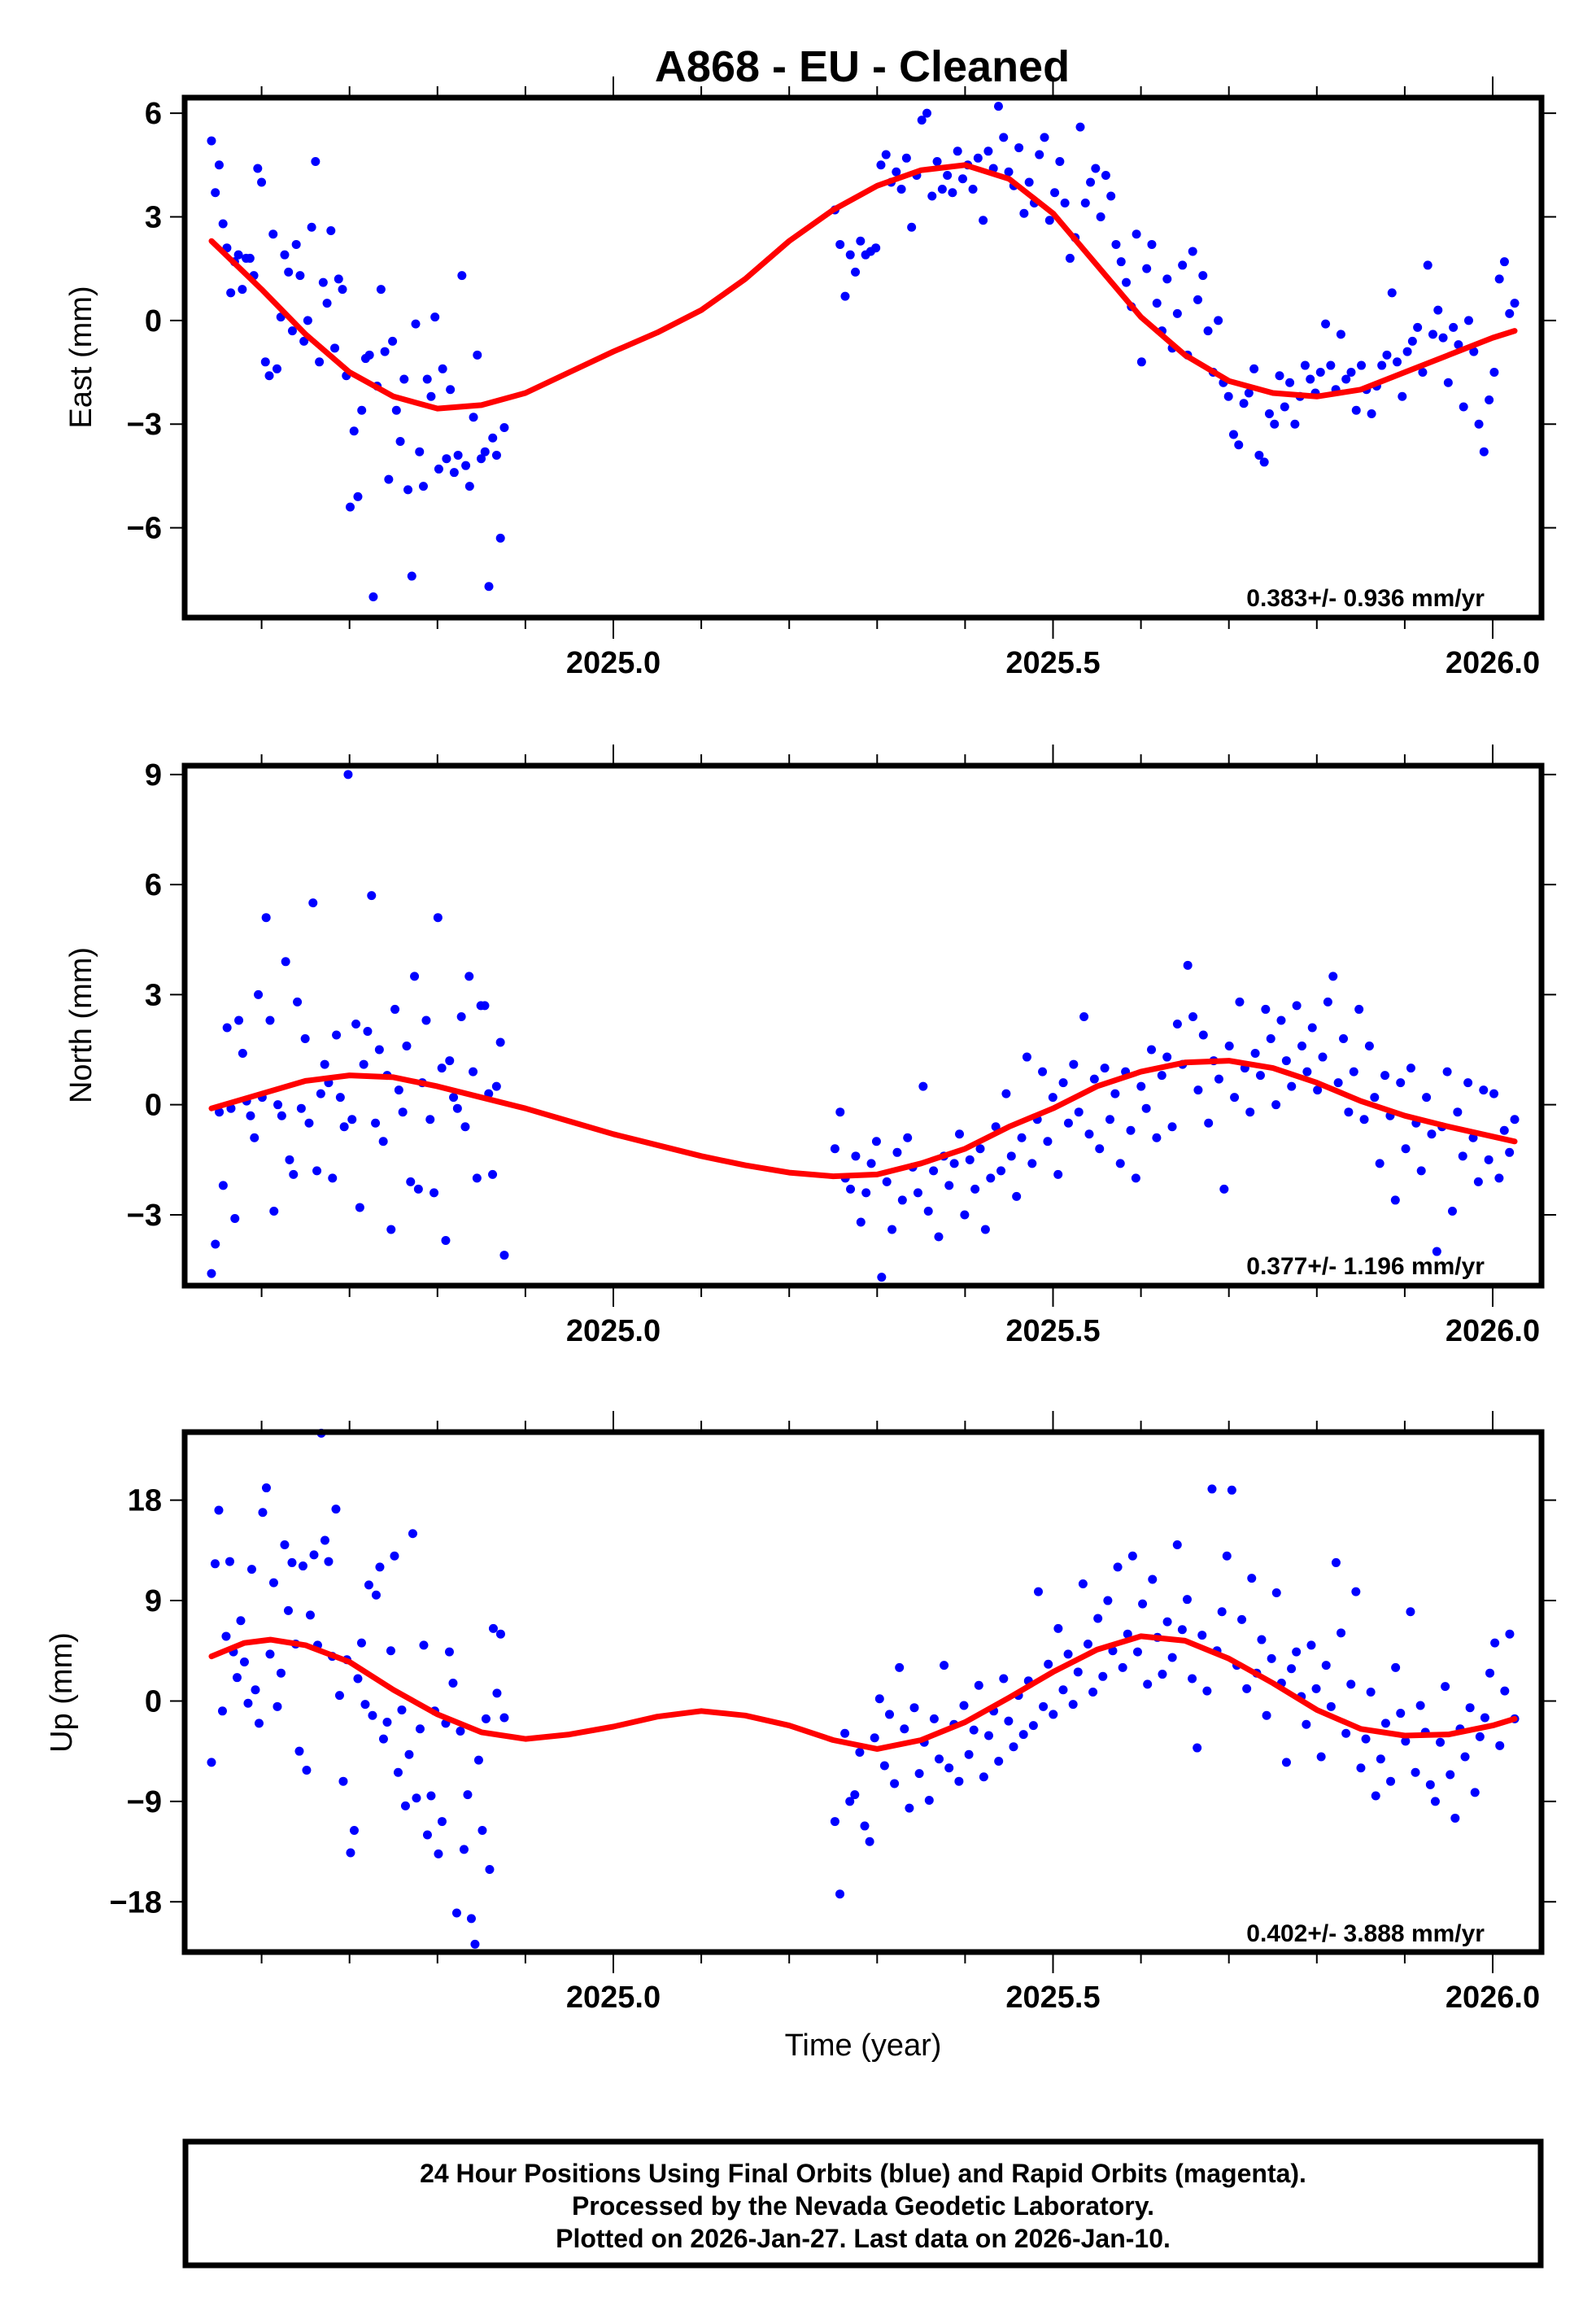 This screenshot has width=1596, height=2306. I want to click on east-y-tick-label: −3, so click(144, 425).